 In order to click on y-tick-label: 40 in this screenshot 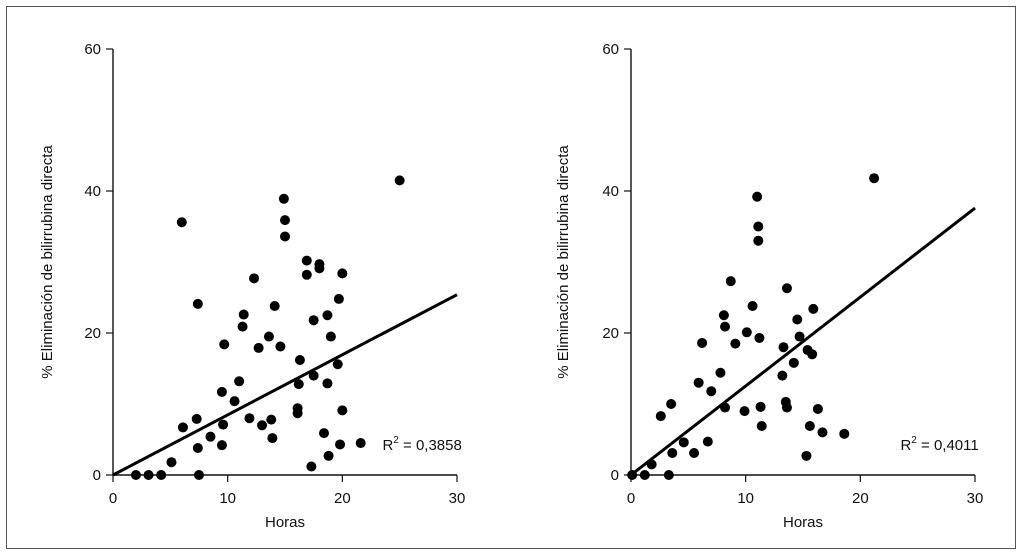, I will do `click(610, 191)`.